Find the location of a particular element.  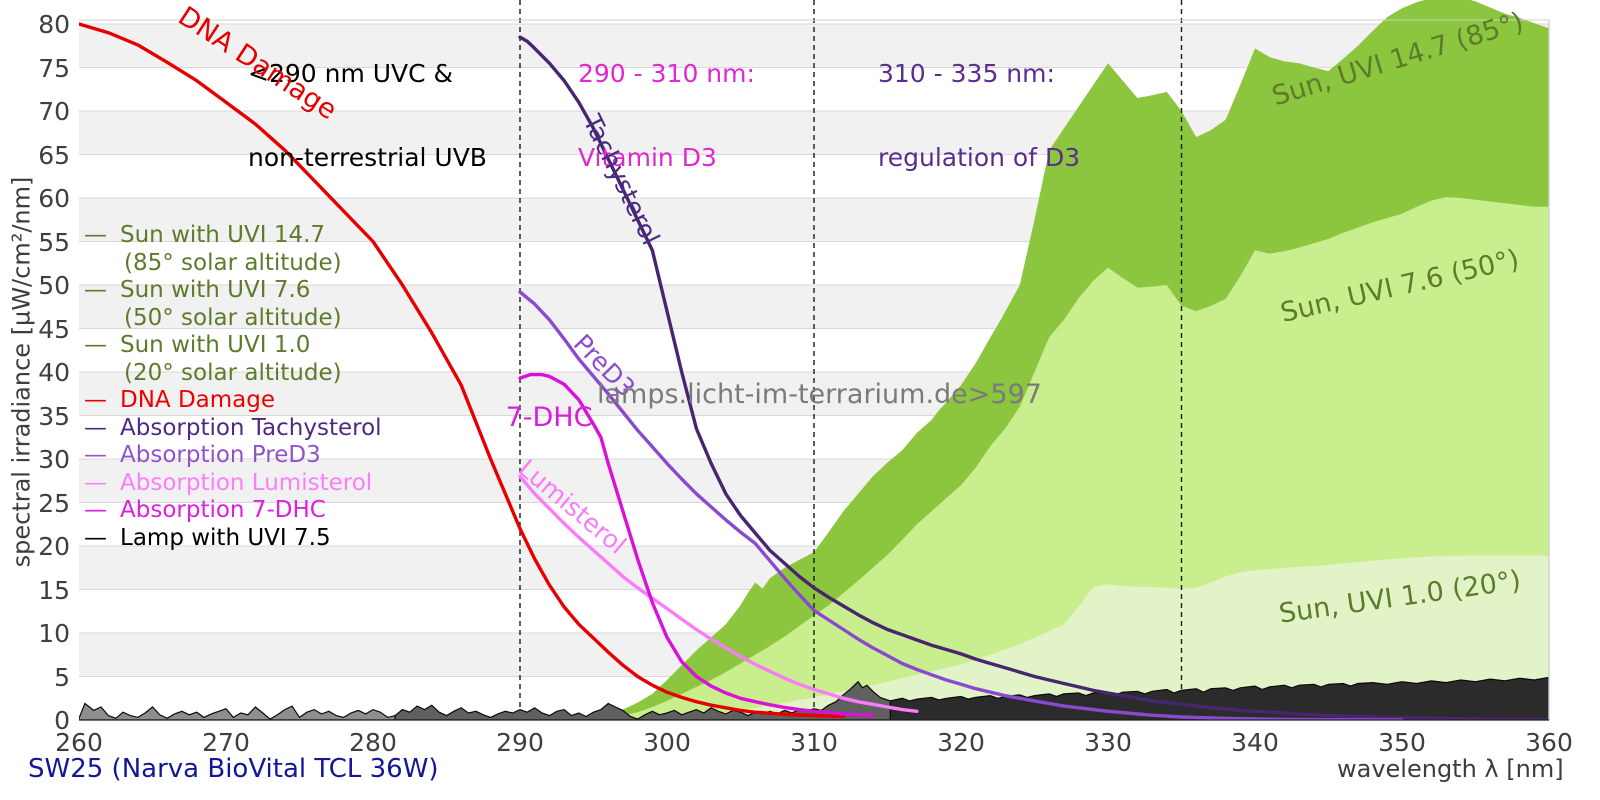

y-tick-label: 10 is located at coordinates (54, 633).